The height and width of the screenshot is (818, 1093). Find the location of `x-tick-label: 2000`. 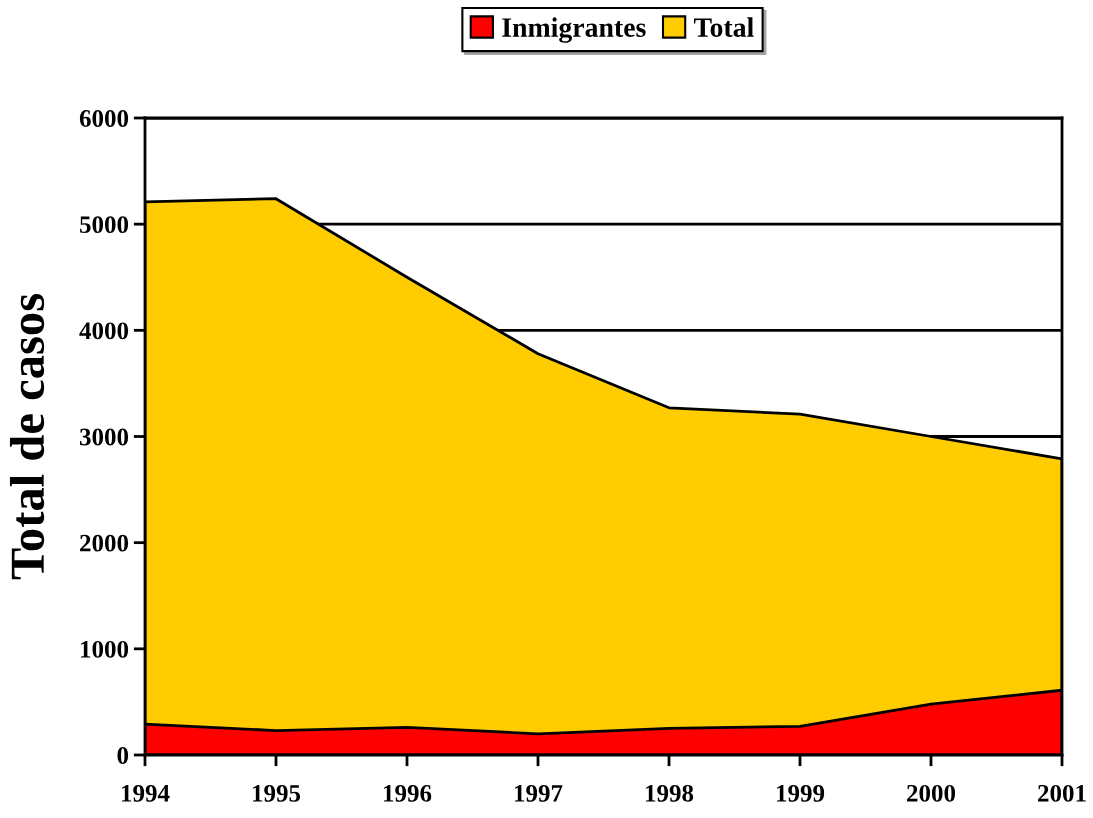

x-tick-label: 2000 is located at coordinates (931, 793).